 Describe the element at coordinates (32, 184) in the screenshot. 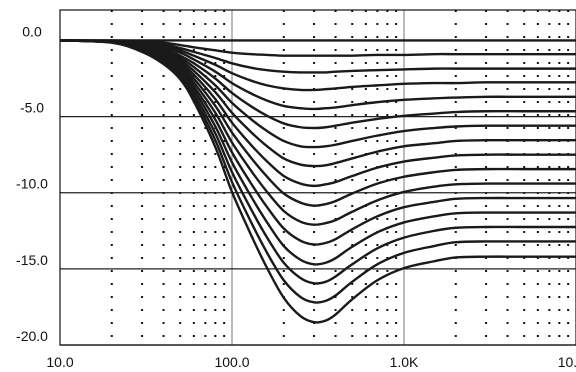

I see `y-tick-label: -10.0` at that location.